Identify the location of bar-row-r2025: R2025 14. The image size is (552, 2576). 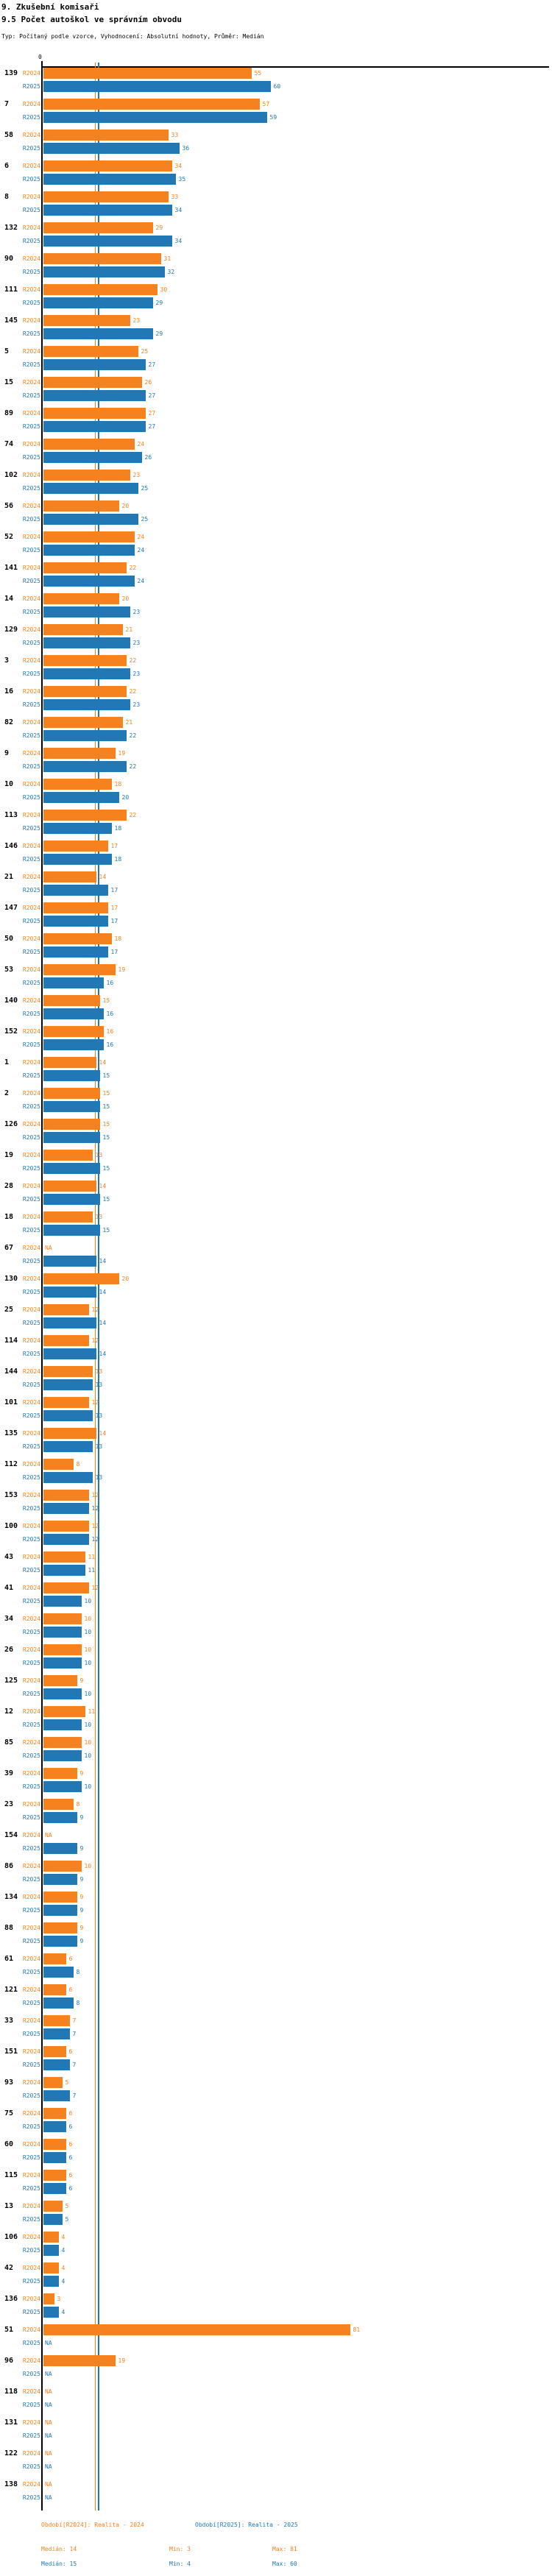
(276, 1353).